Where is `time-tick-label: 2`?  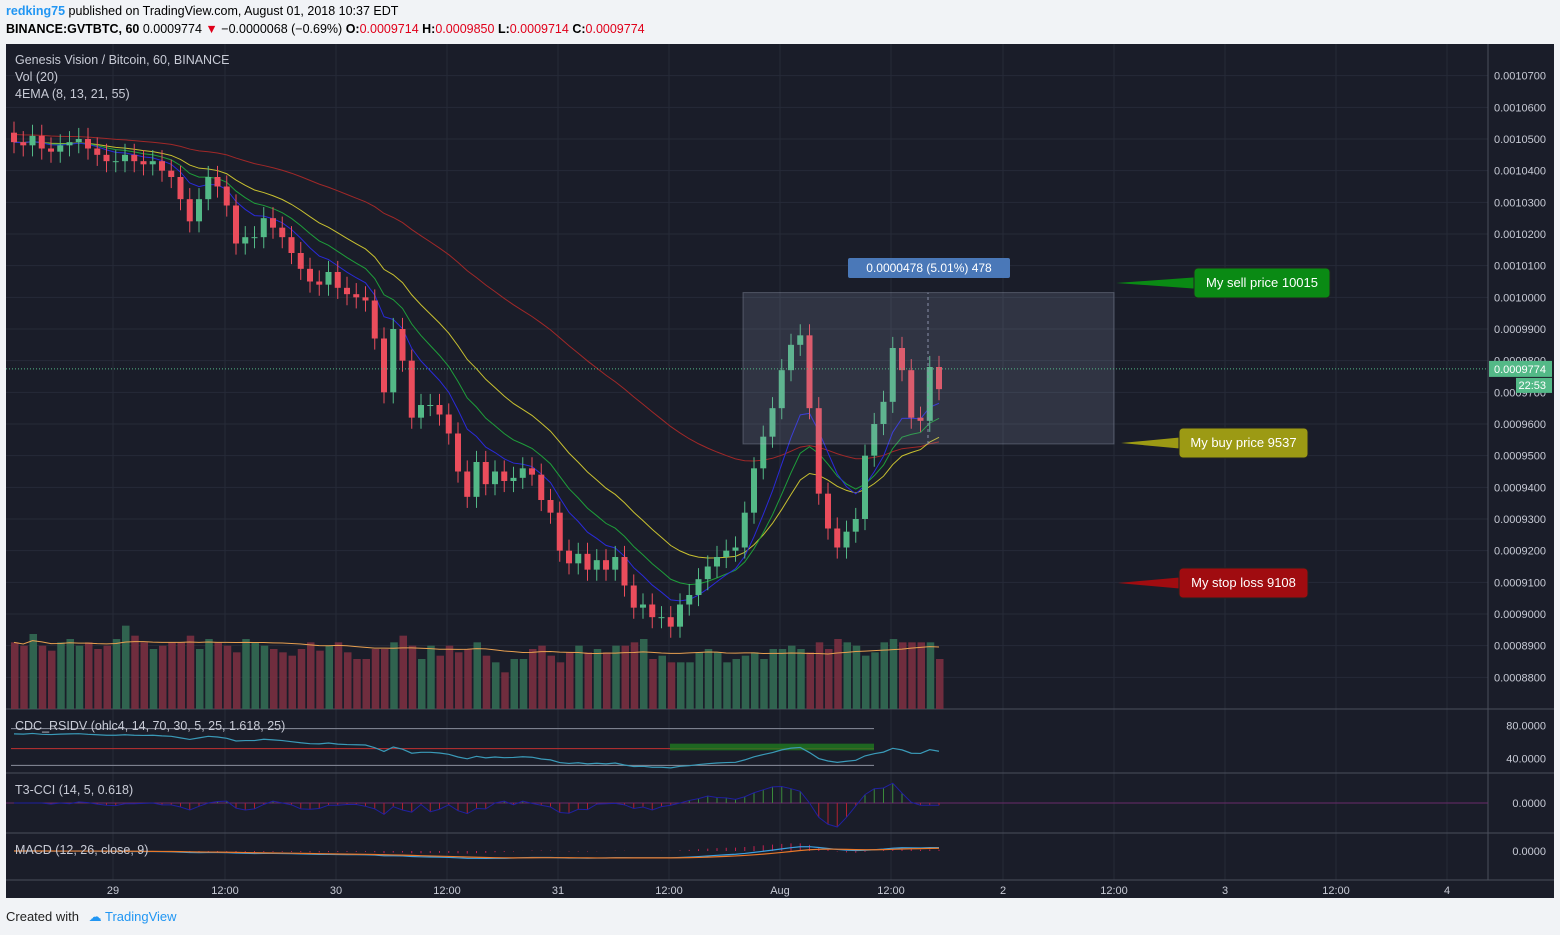 time-tick-label: 2 is located at coordinates (1003, 891).